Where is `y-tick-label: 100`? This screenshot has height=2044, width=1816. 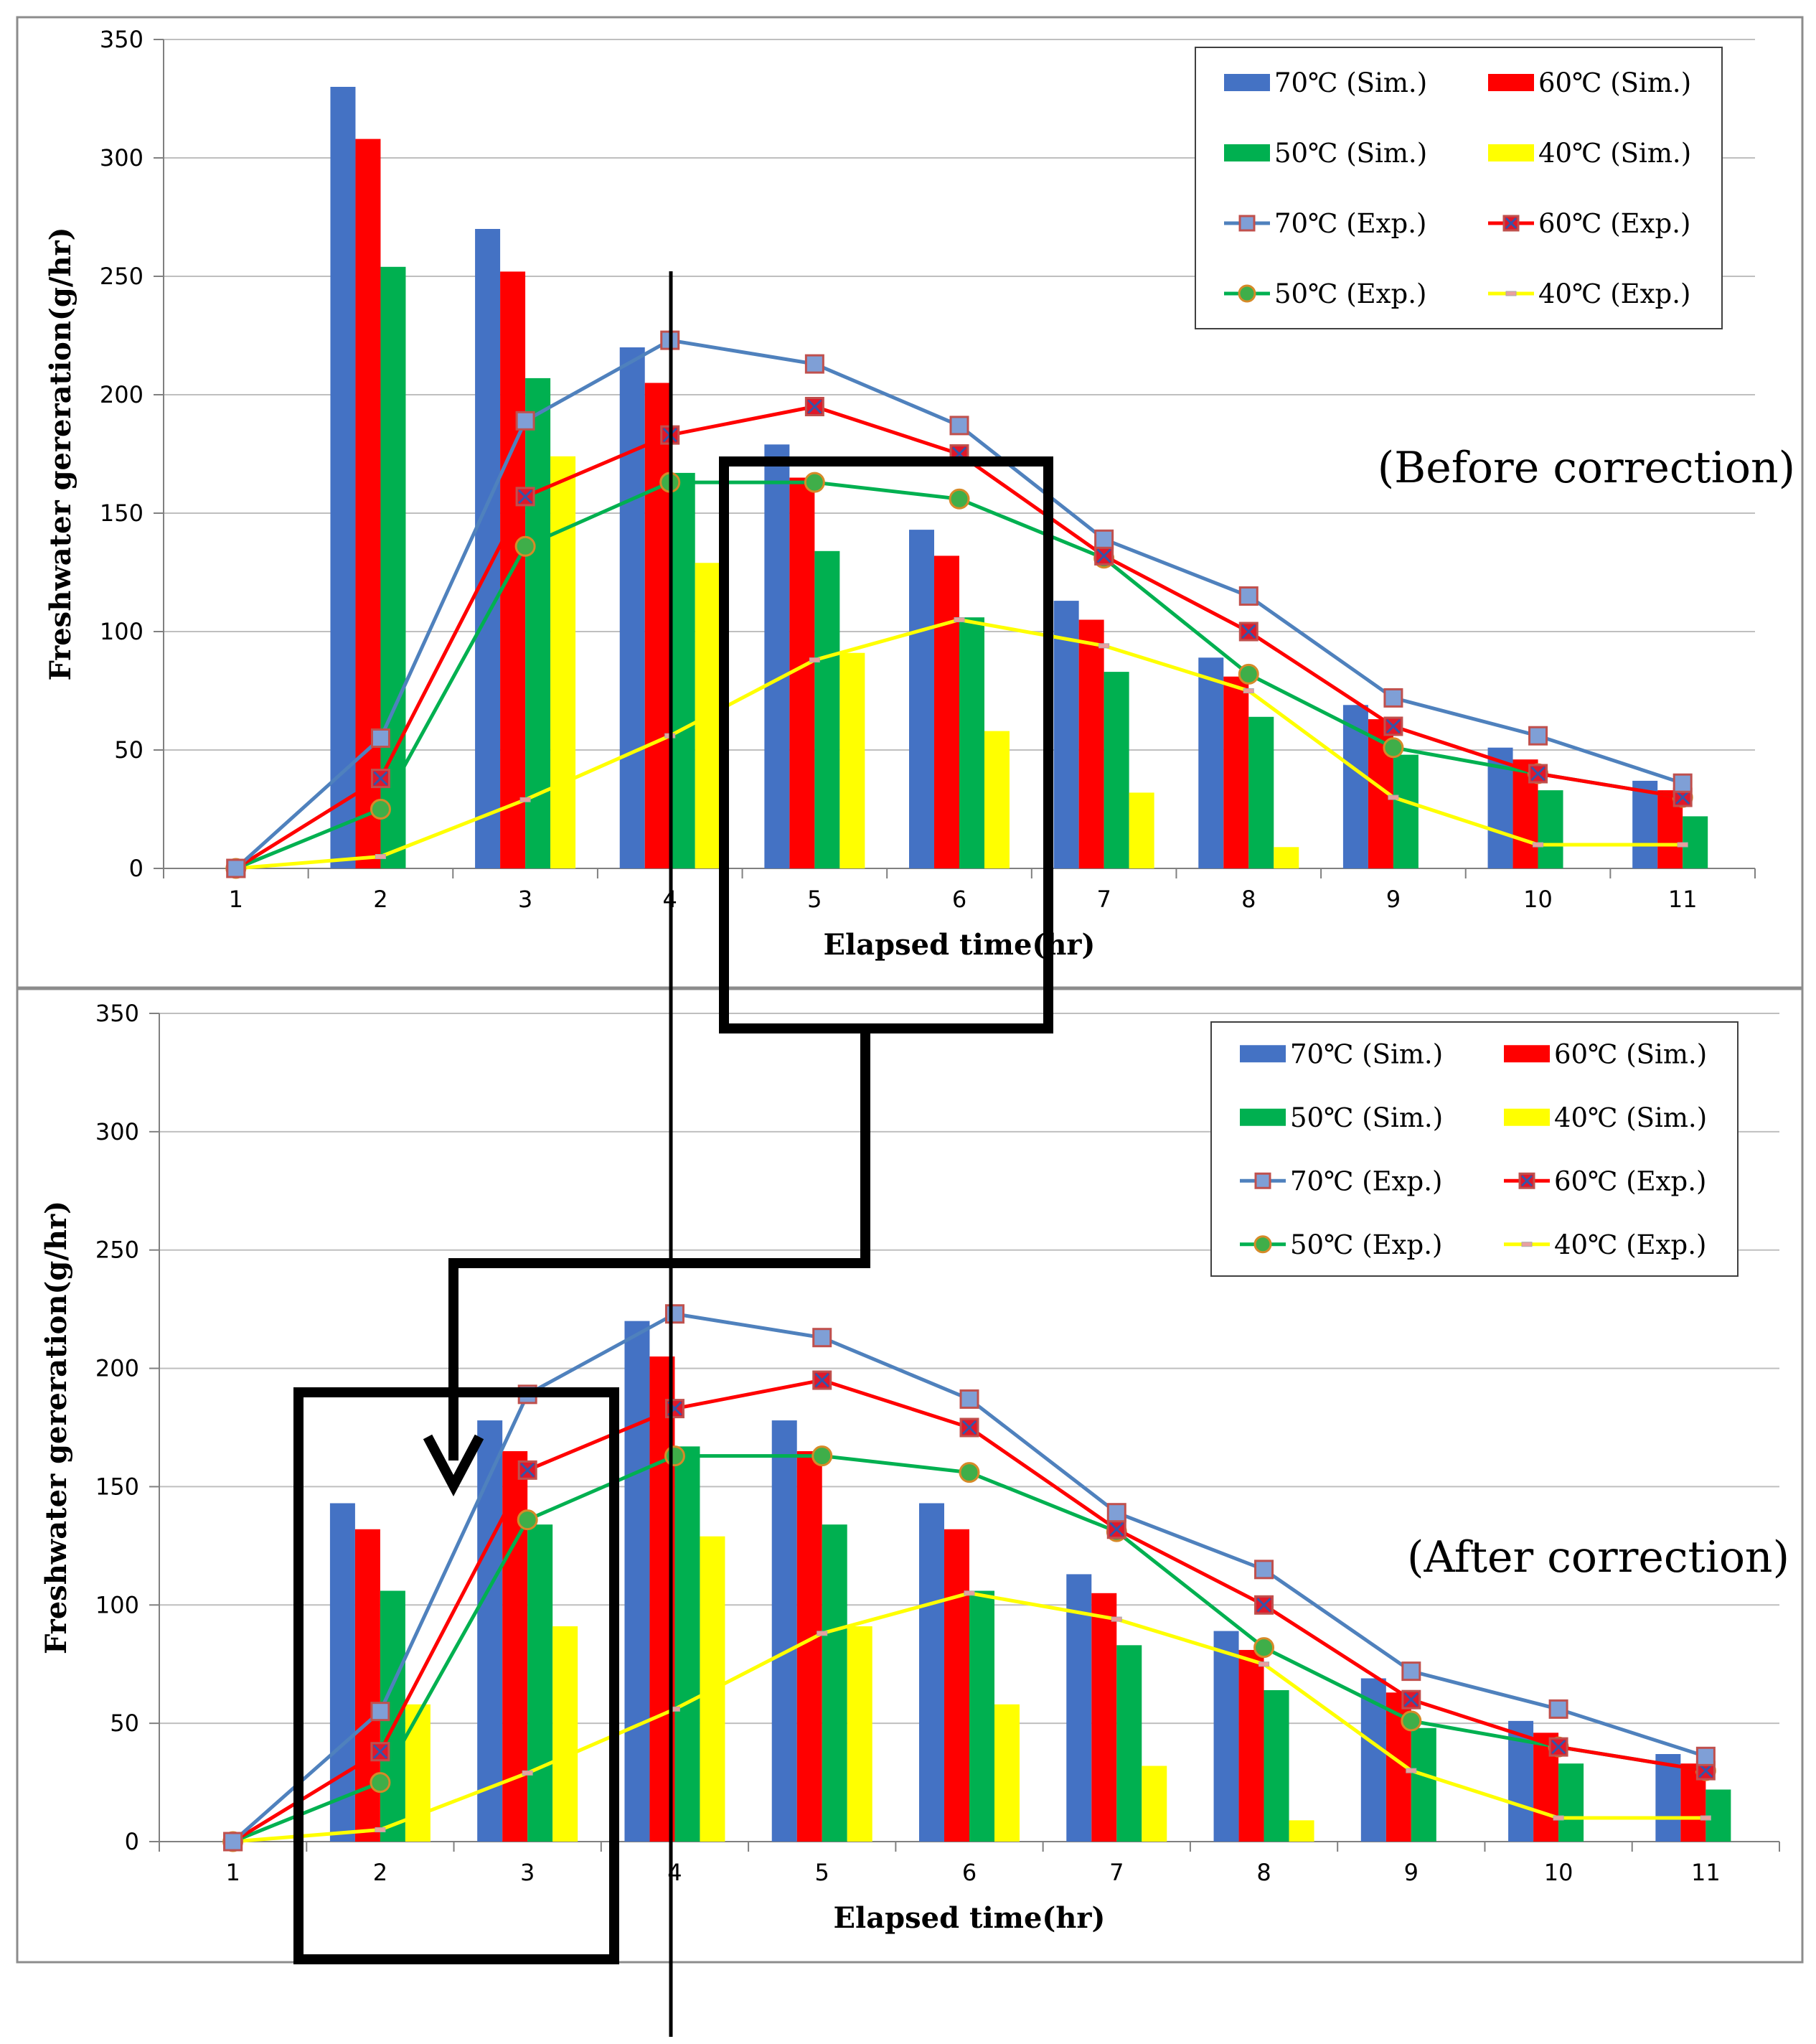
y-tick-label: 100 is located at coordinates (117, 1604).